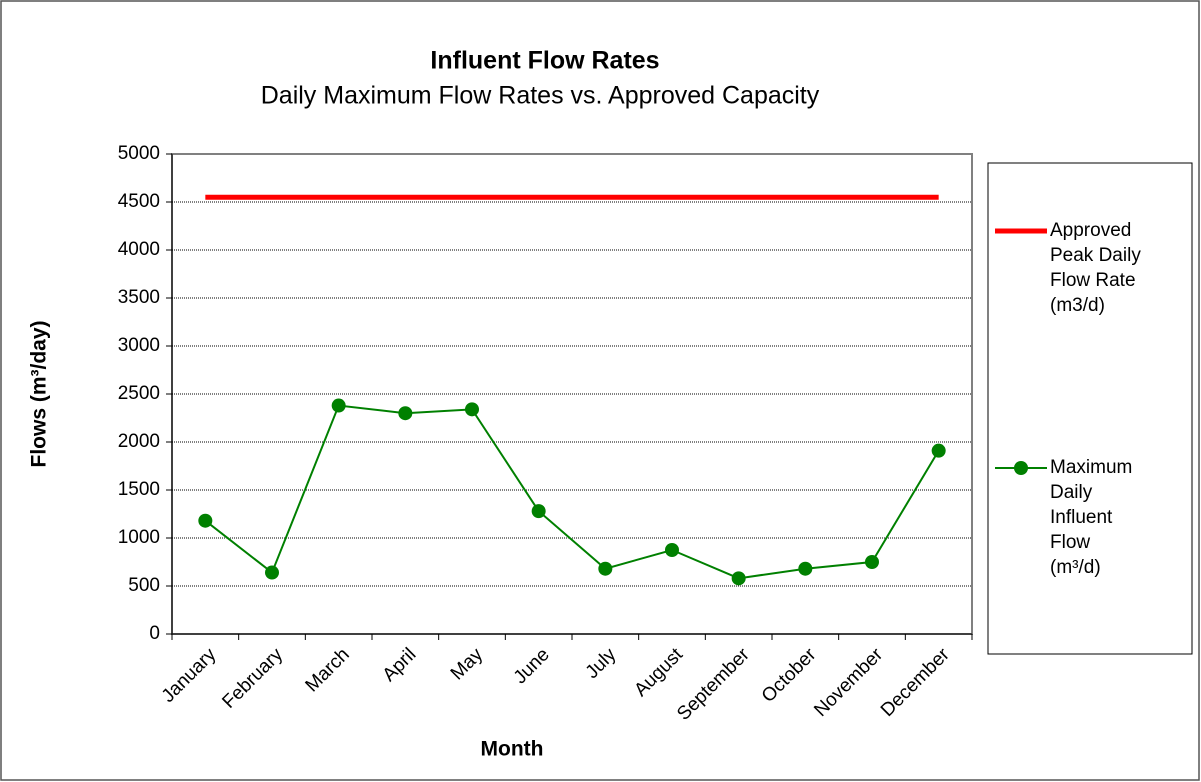 The height and width of the screenshot is (782, 1201). What do you see at coordinates (39, 393) in the screenshot?
I see `y-axis-label: Flows (m³/day)` at bounding box center [39, 393].